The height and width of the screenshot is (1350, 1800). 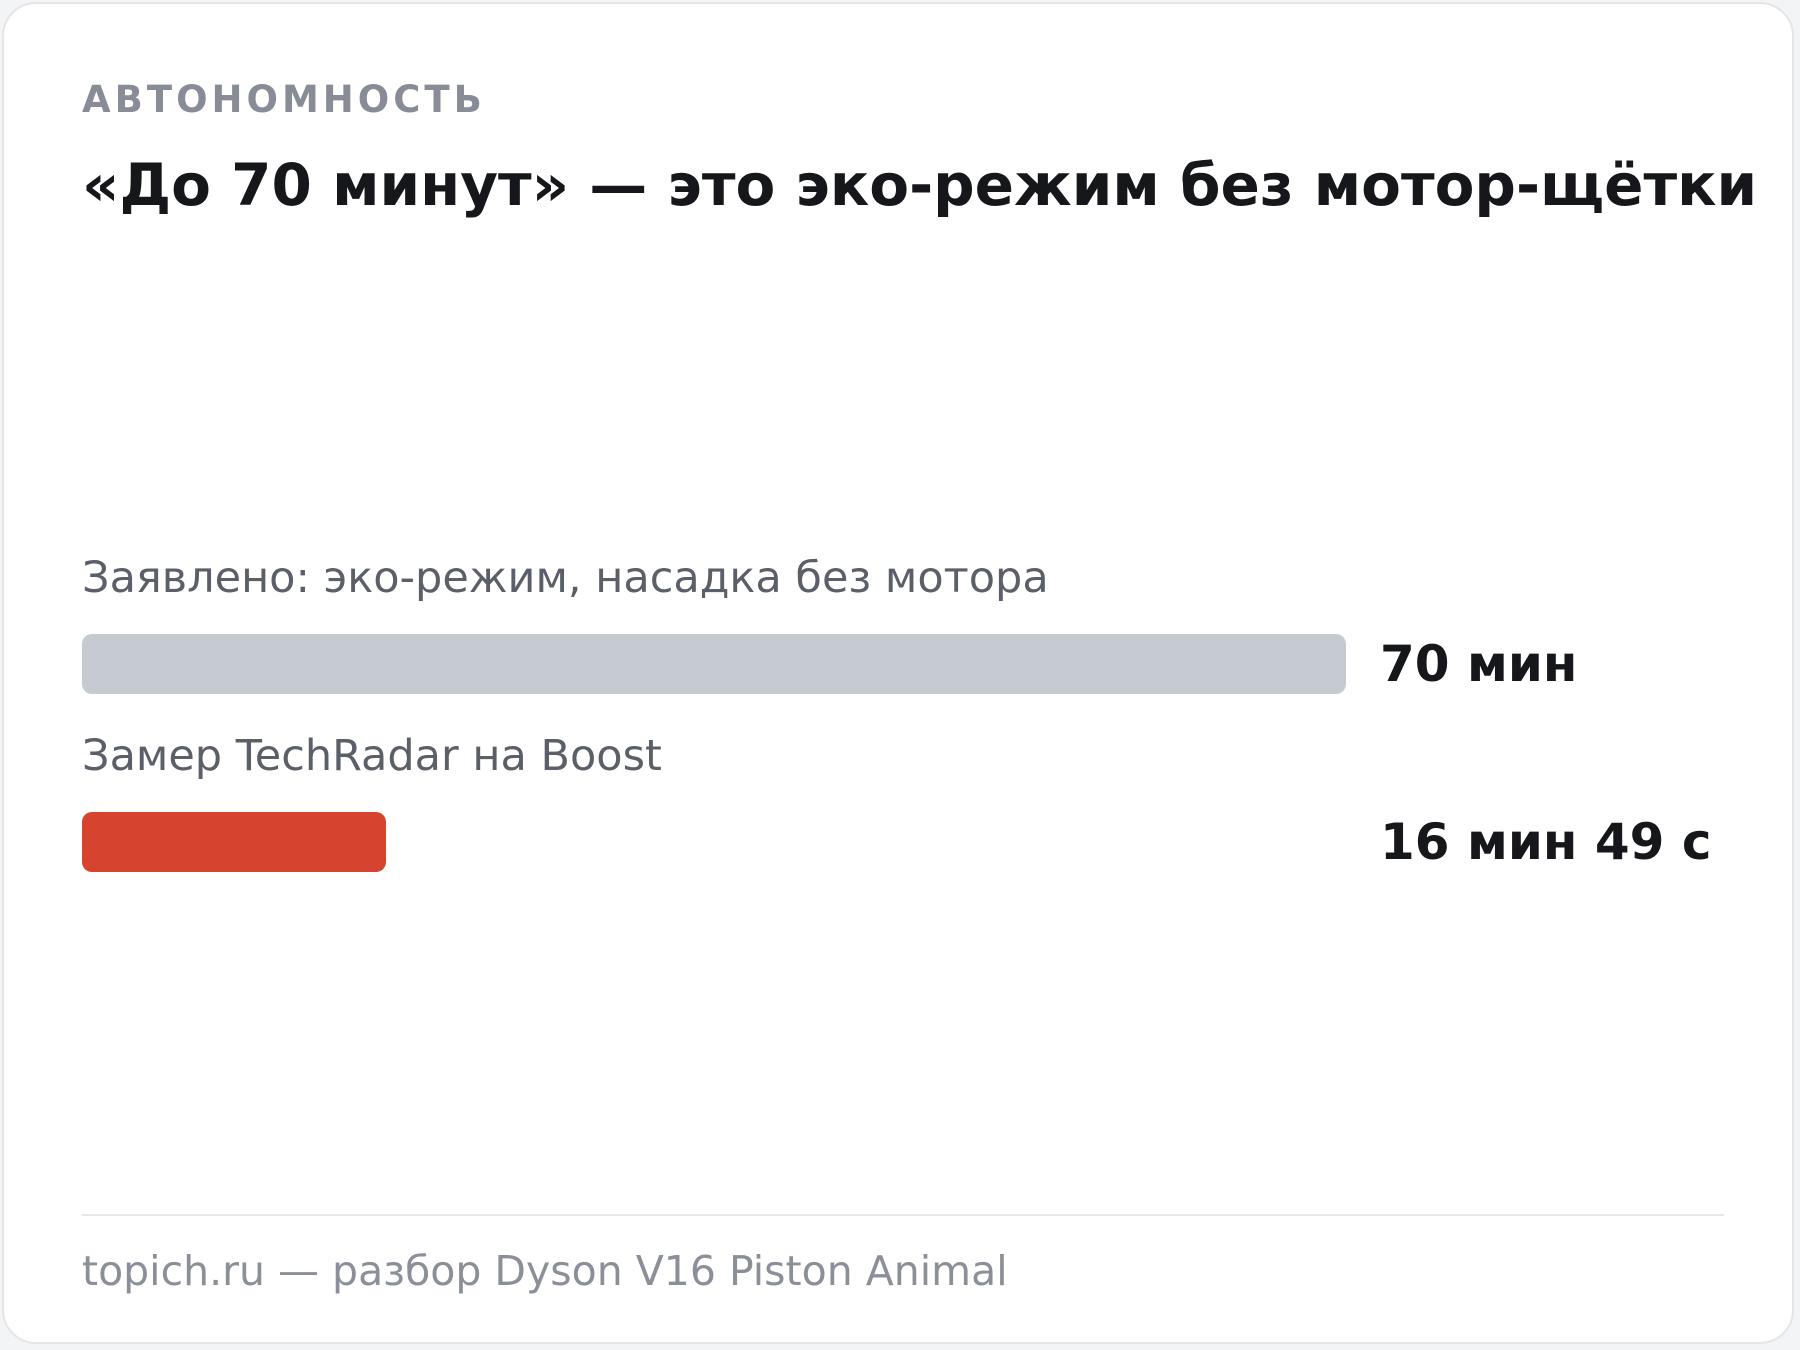 I want to click on bar-label-1: Заявлено: эко-режим, насадка без мотора, so click(x=565, y=578).